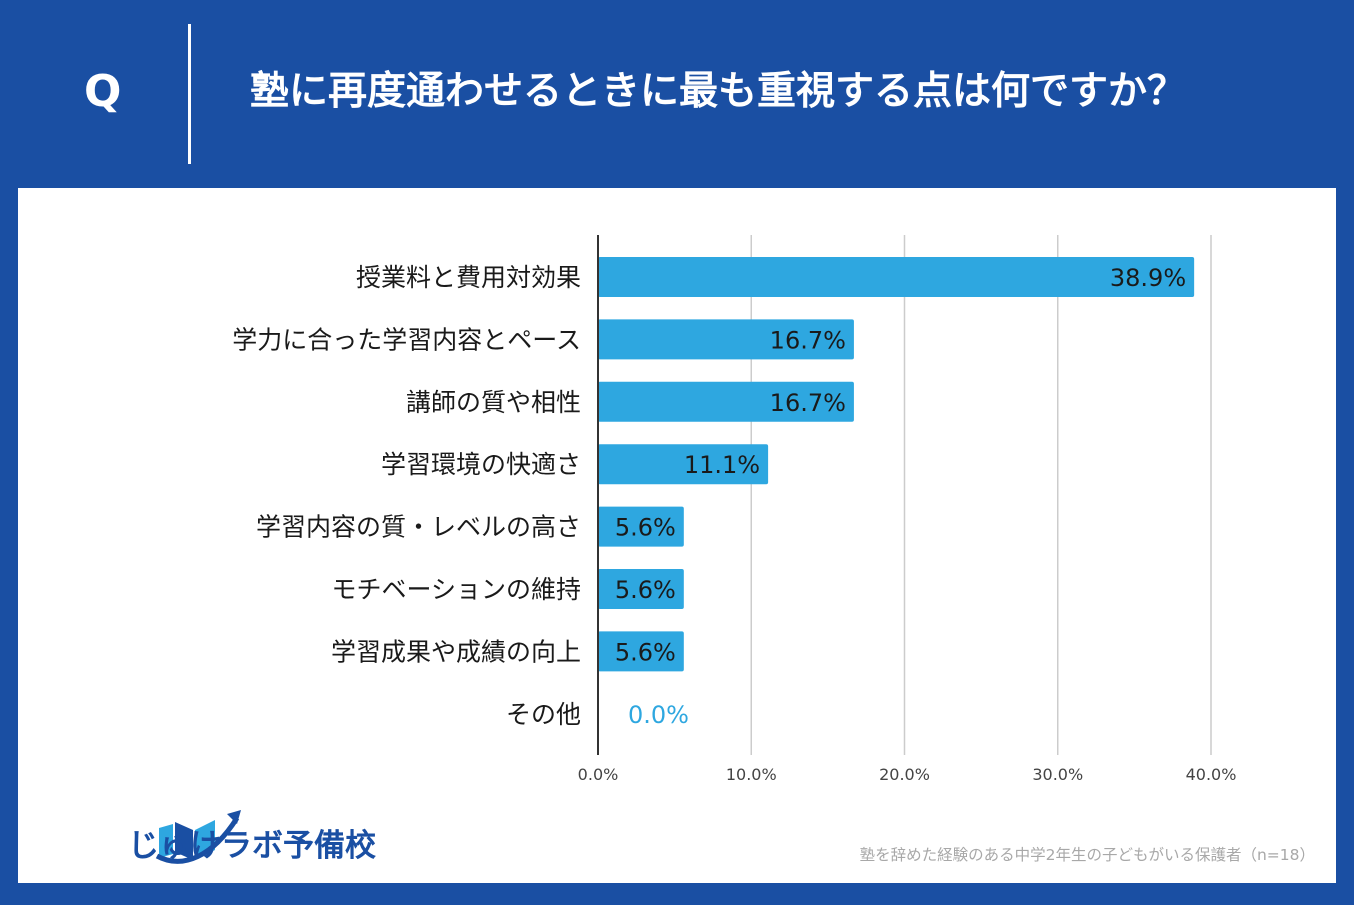 The height and width of the screenshot is (905, 1354). I want to click on bar-value-label: 38.9%, so click(1148, 278).